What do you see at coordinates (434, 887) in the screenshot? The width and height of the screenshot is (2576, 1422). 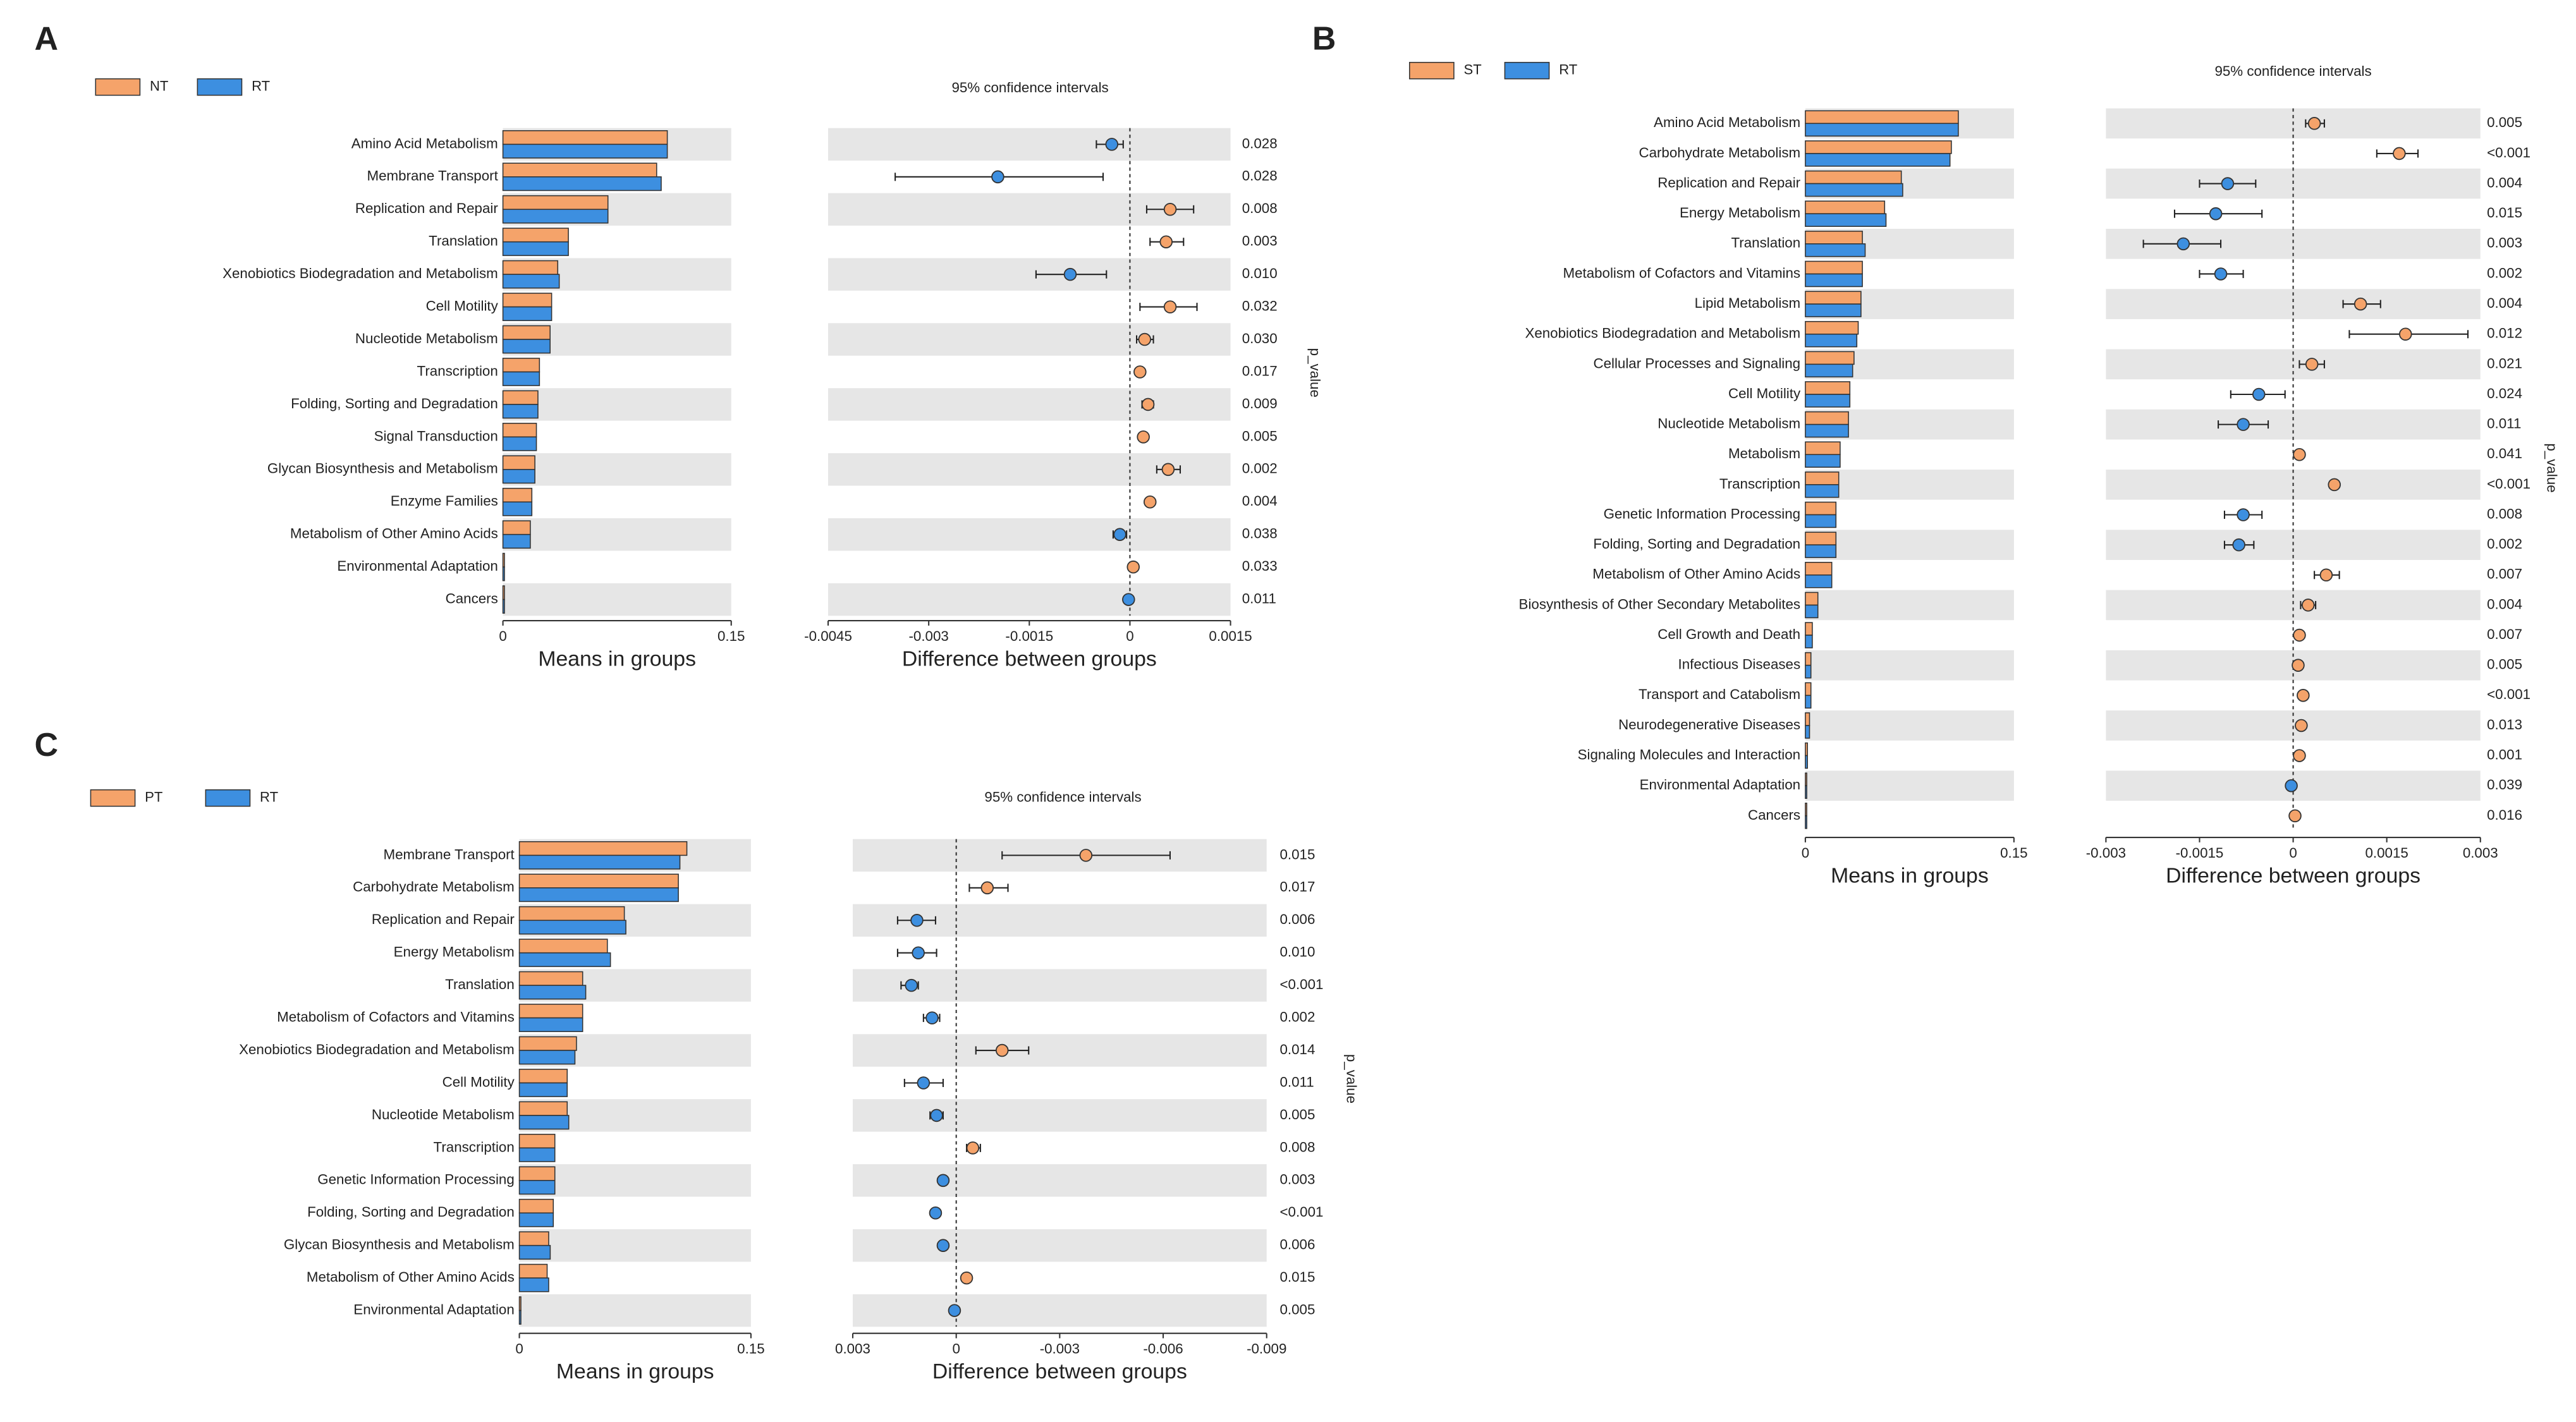 I see `category-label: Carbohydrate Metabolism` at bounding box center [434, 887].